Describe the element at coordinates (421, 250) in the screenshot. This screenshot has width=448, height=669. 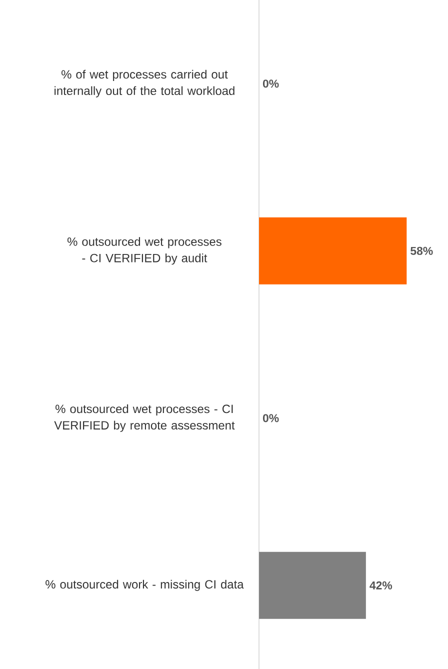
I see `data-label: 58%` at that location.